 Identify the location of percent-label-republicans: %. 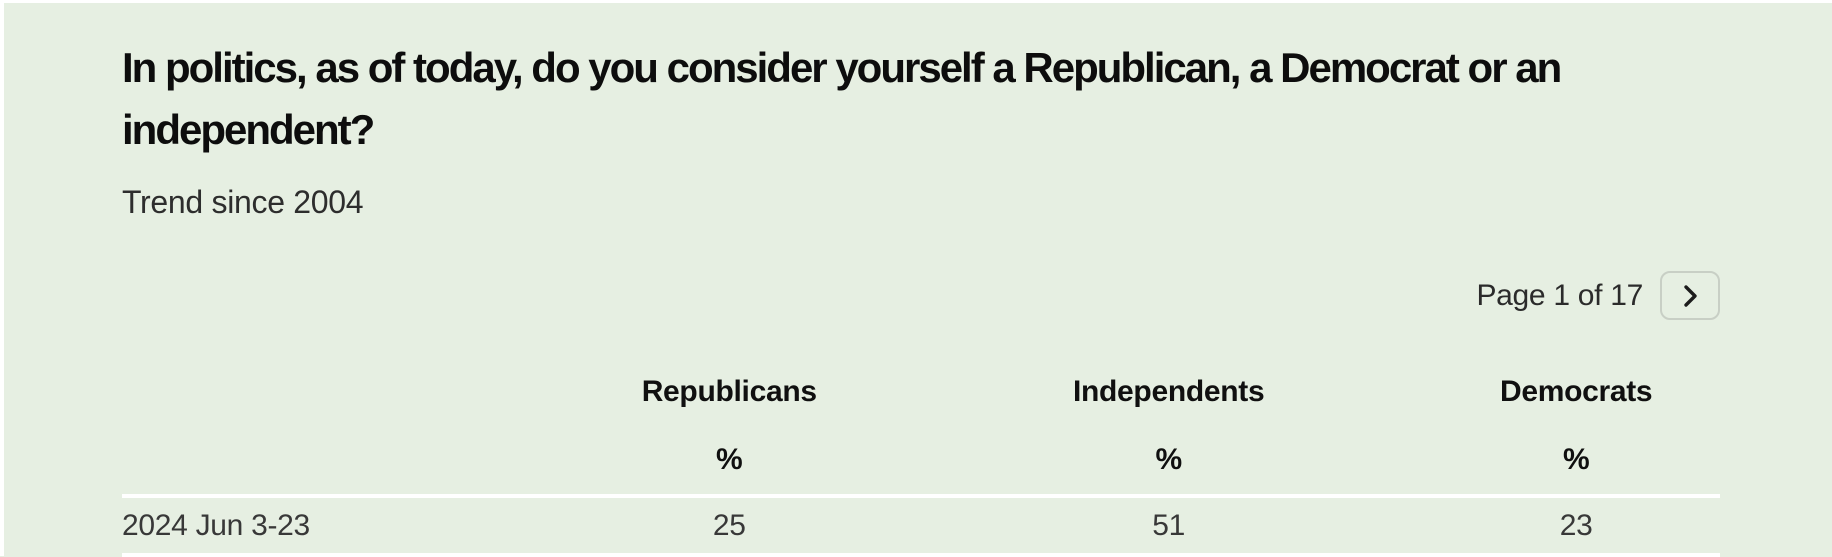
(729, 459).